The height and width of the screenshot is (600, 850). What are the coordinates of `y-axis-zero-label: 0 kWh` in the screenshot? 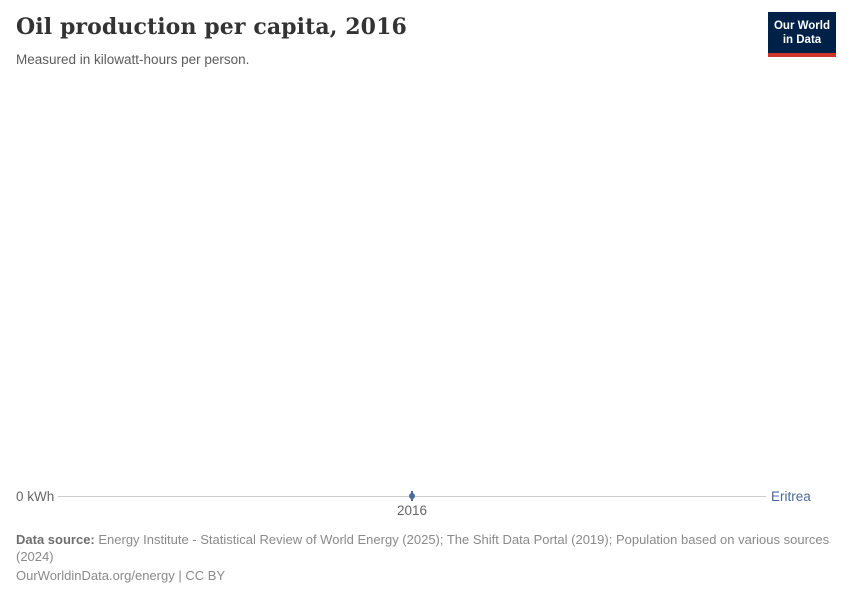 It's located at (35, 496).